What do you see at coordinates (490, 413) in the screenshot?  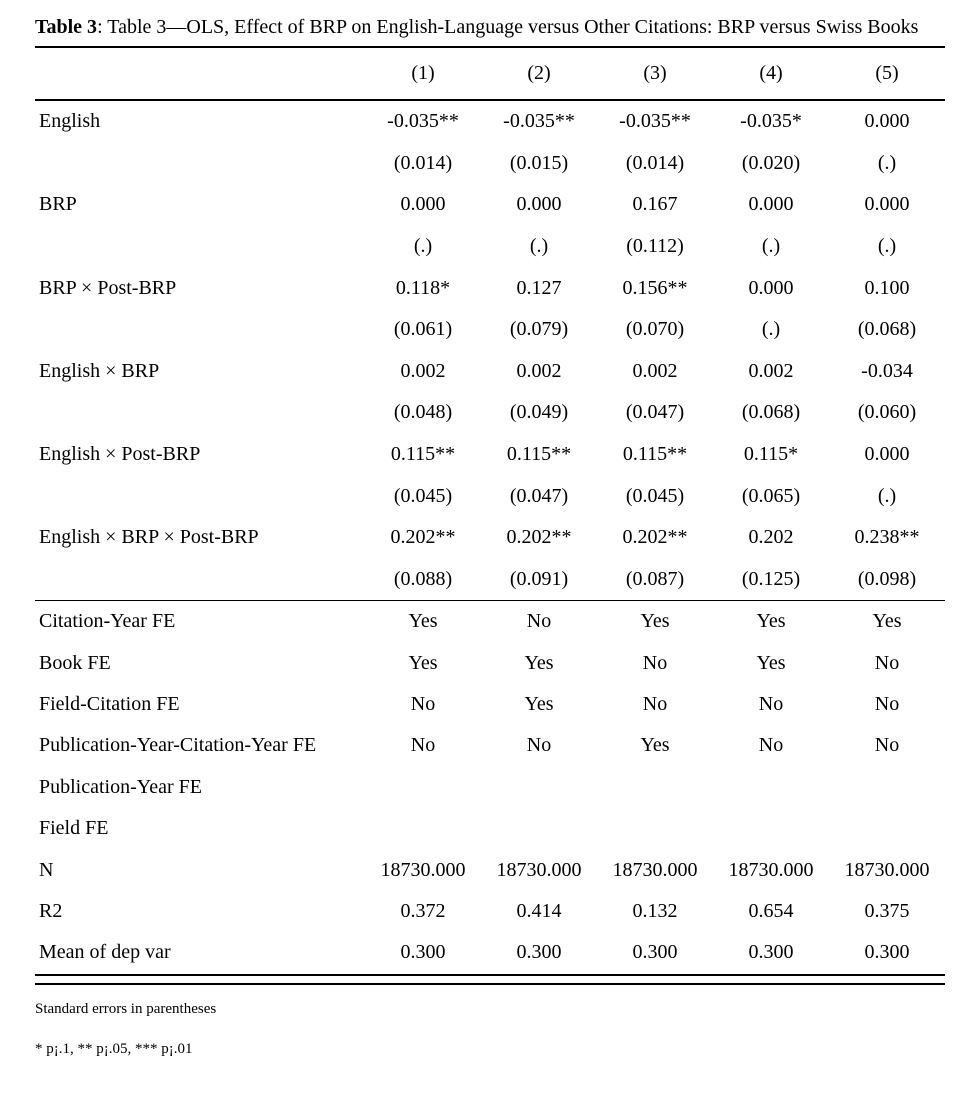 I see `standard-error-row: (0.048) (0.049) (0.047) (0.068) (0.060)` at bounding box center [490, 413].